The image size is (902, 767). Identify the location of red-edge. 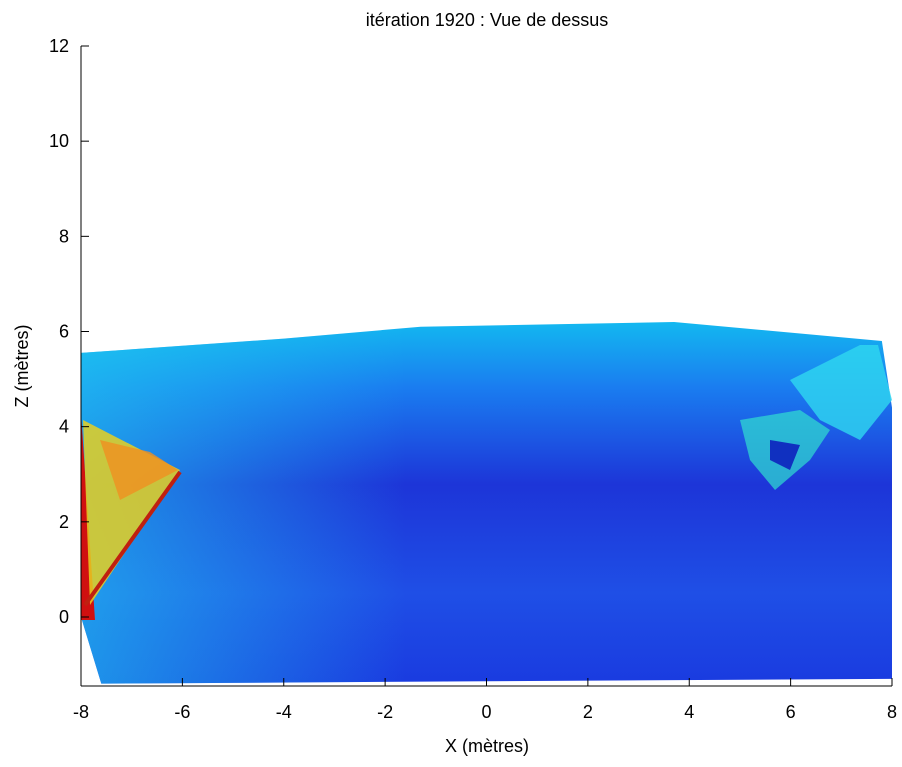
(132, 538).